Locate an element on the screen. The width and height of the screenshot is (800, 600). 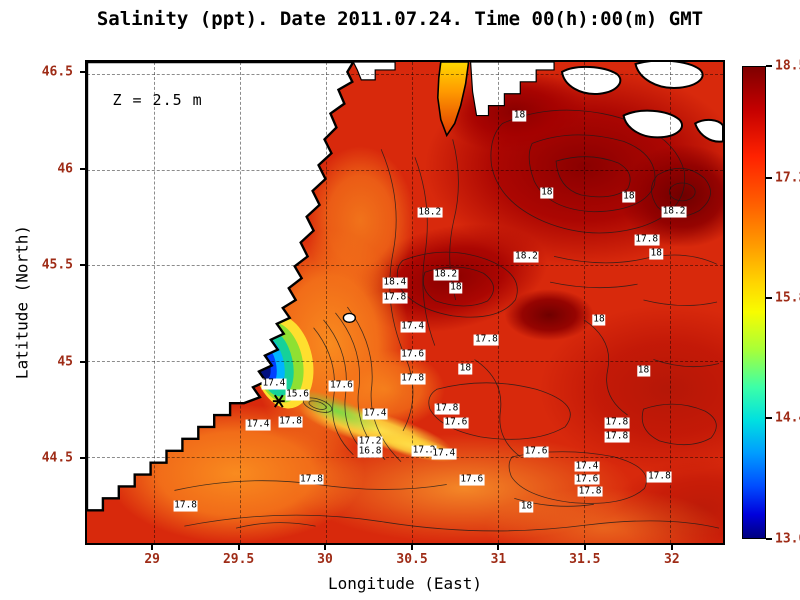
x-tick-label: 32 is located at coordinates (672, 559).